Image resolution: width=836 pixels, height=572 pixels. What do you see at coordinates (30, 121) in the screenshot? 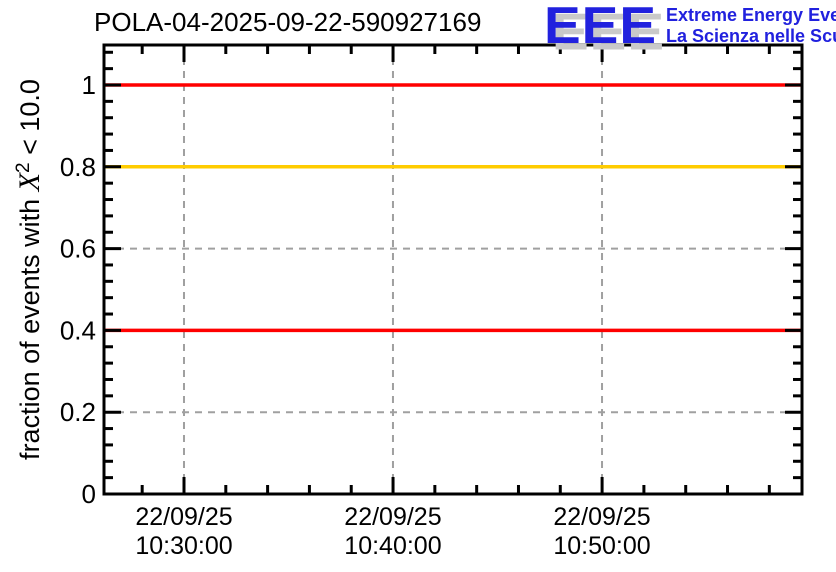
I see `y-axis-title-suffix: < 10.0` at bounding box center [30, 121].